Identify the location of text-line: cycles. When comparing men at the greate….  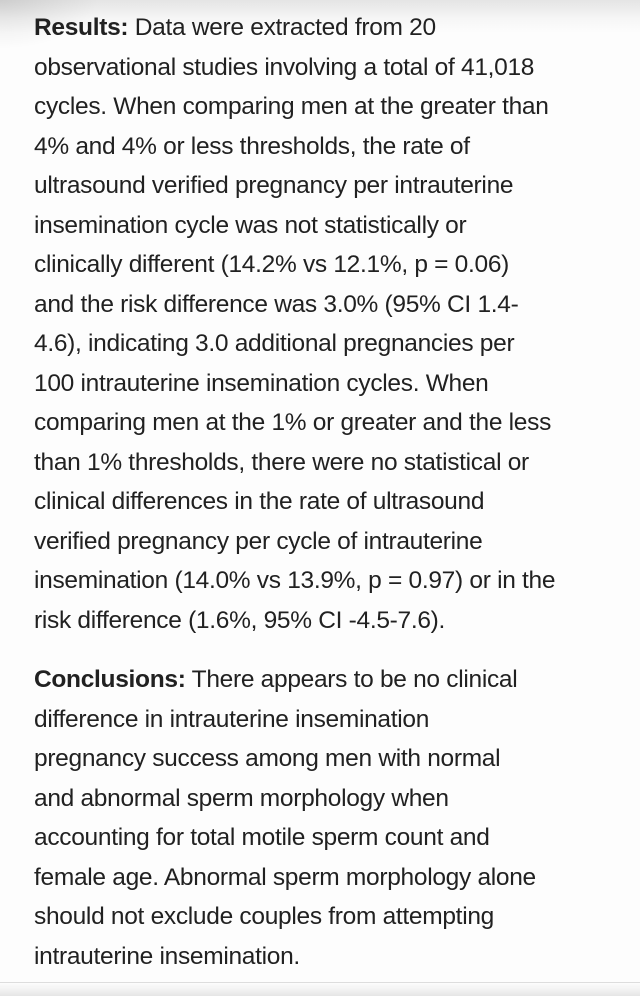
(291, 106).